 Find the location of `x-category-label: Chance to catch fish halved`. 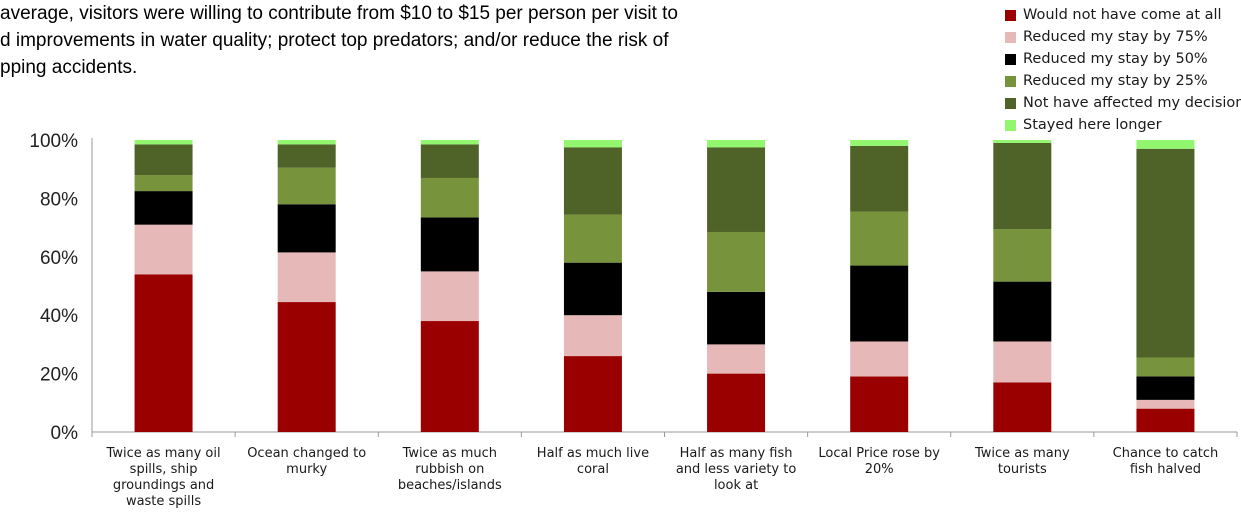

x-category-label: Chance to catch fish halved is located at coordinates (1166, 461).